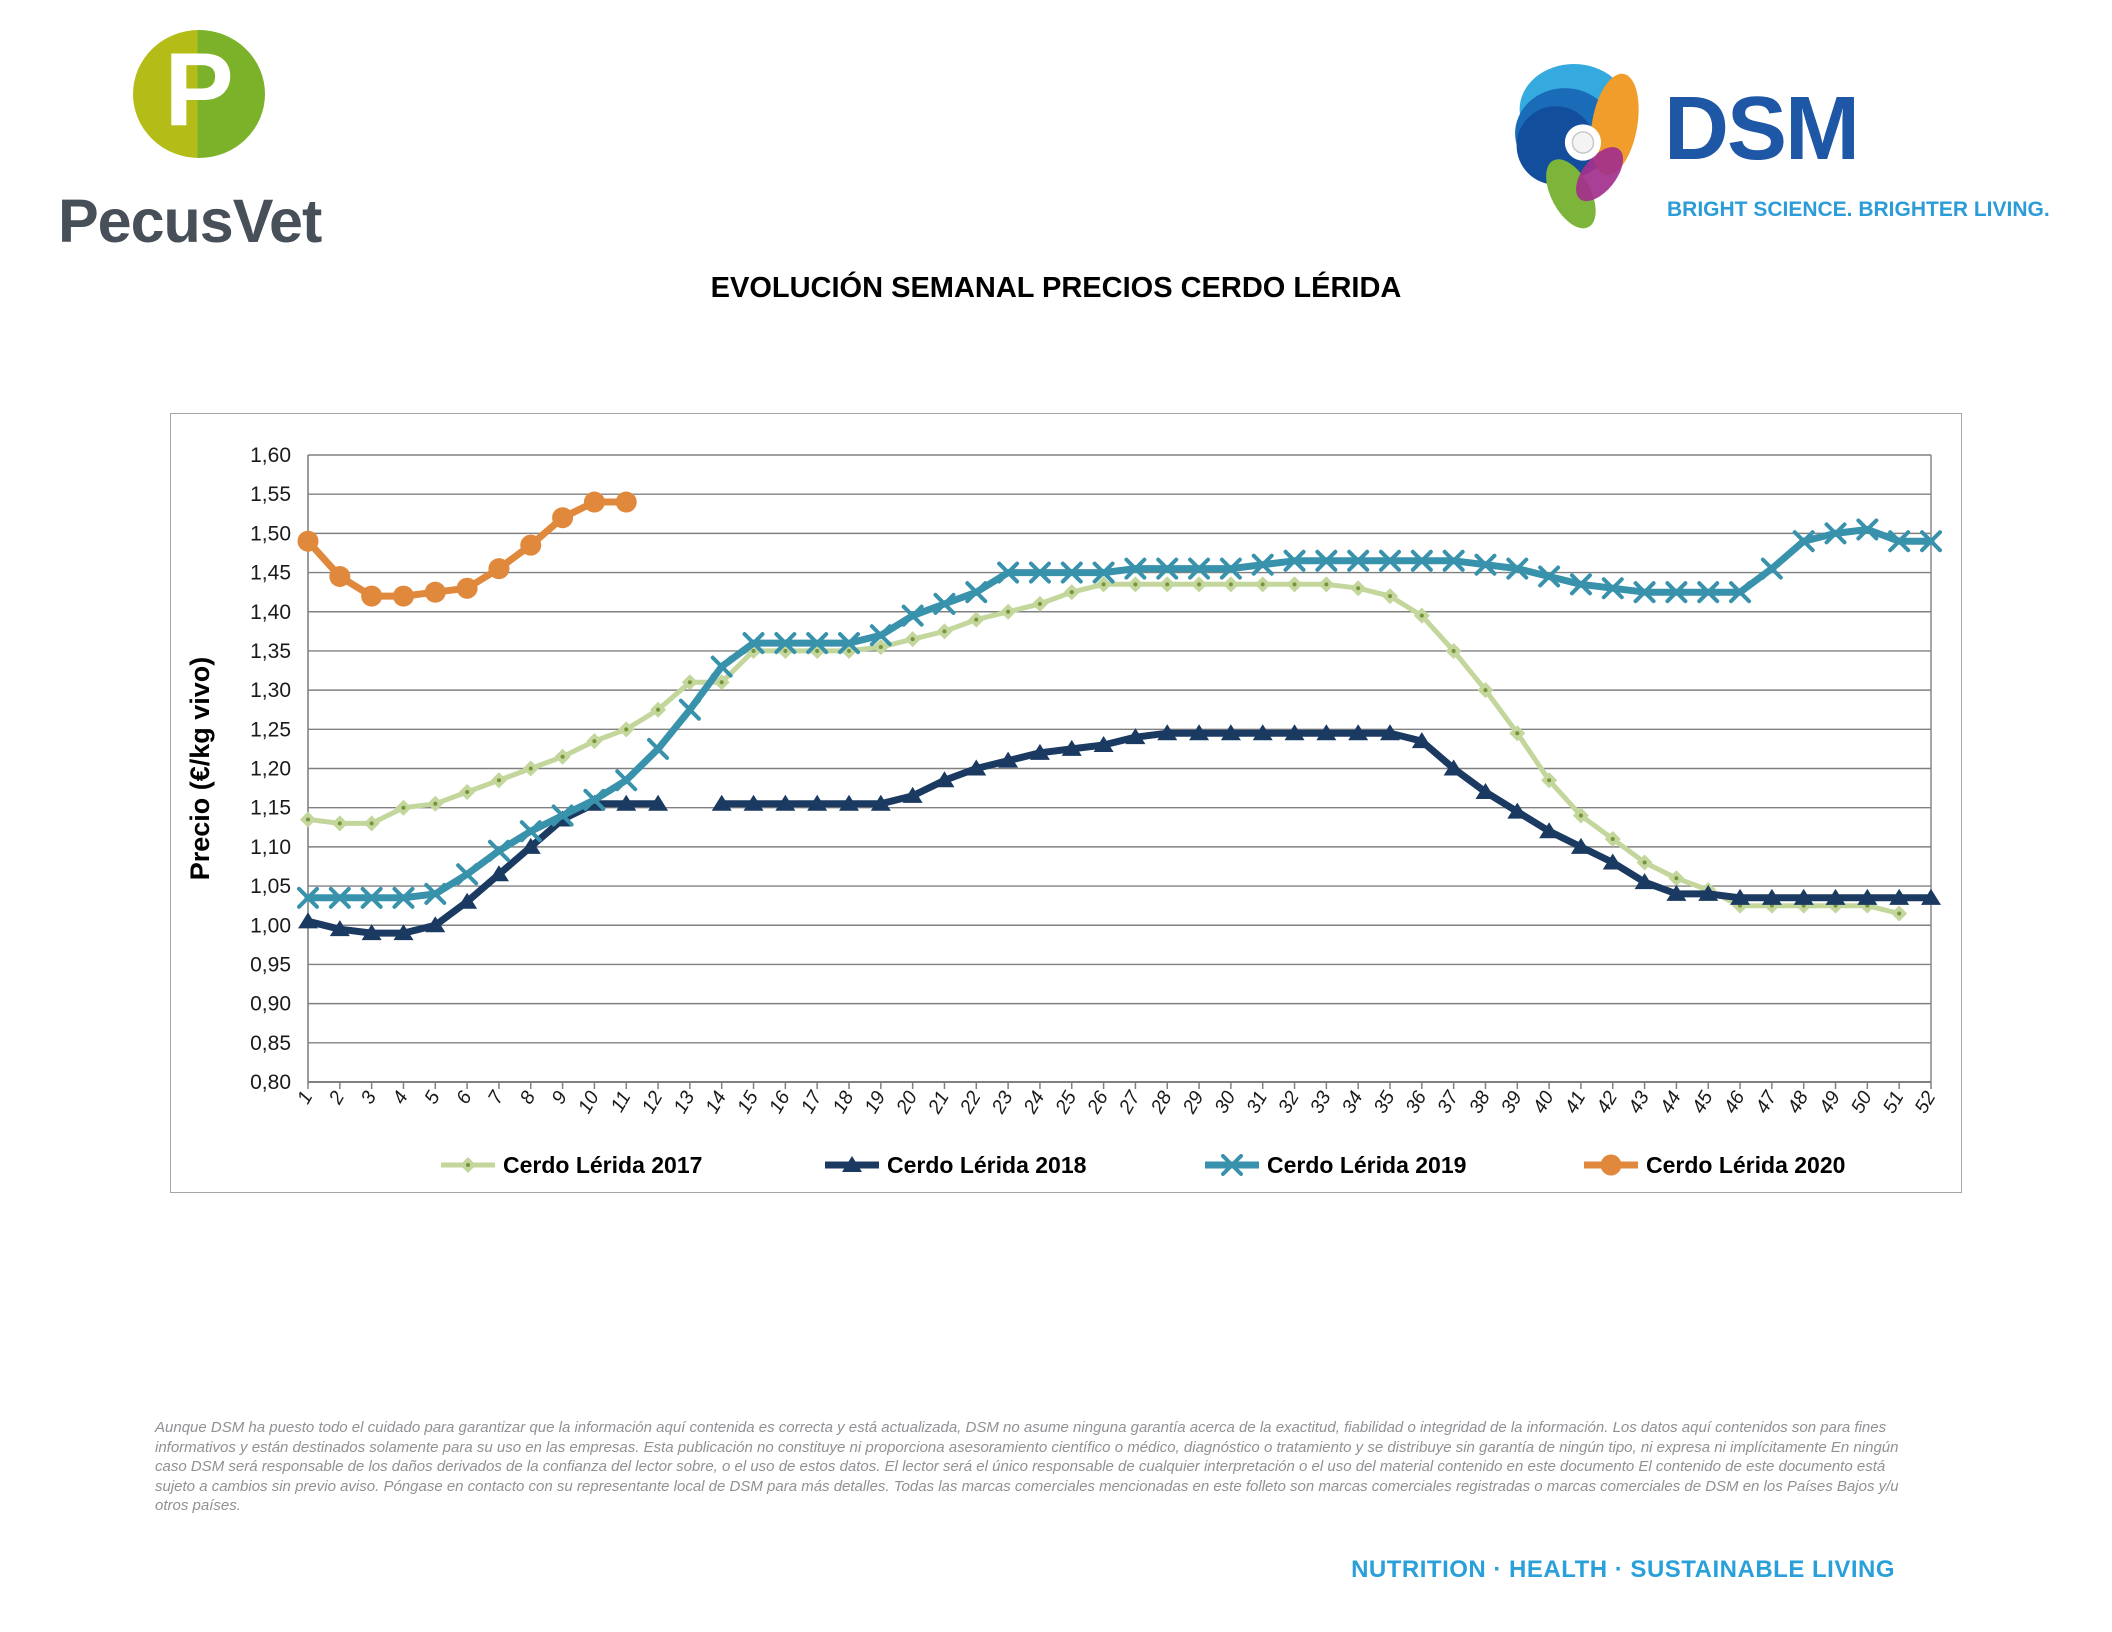  What do you see at coordinates (559, 1097) in the screenshot?
I see `x-axis-label: 9` at bounding box center [559, 1097].